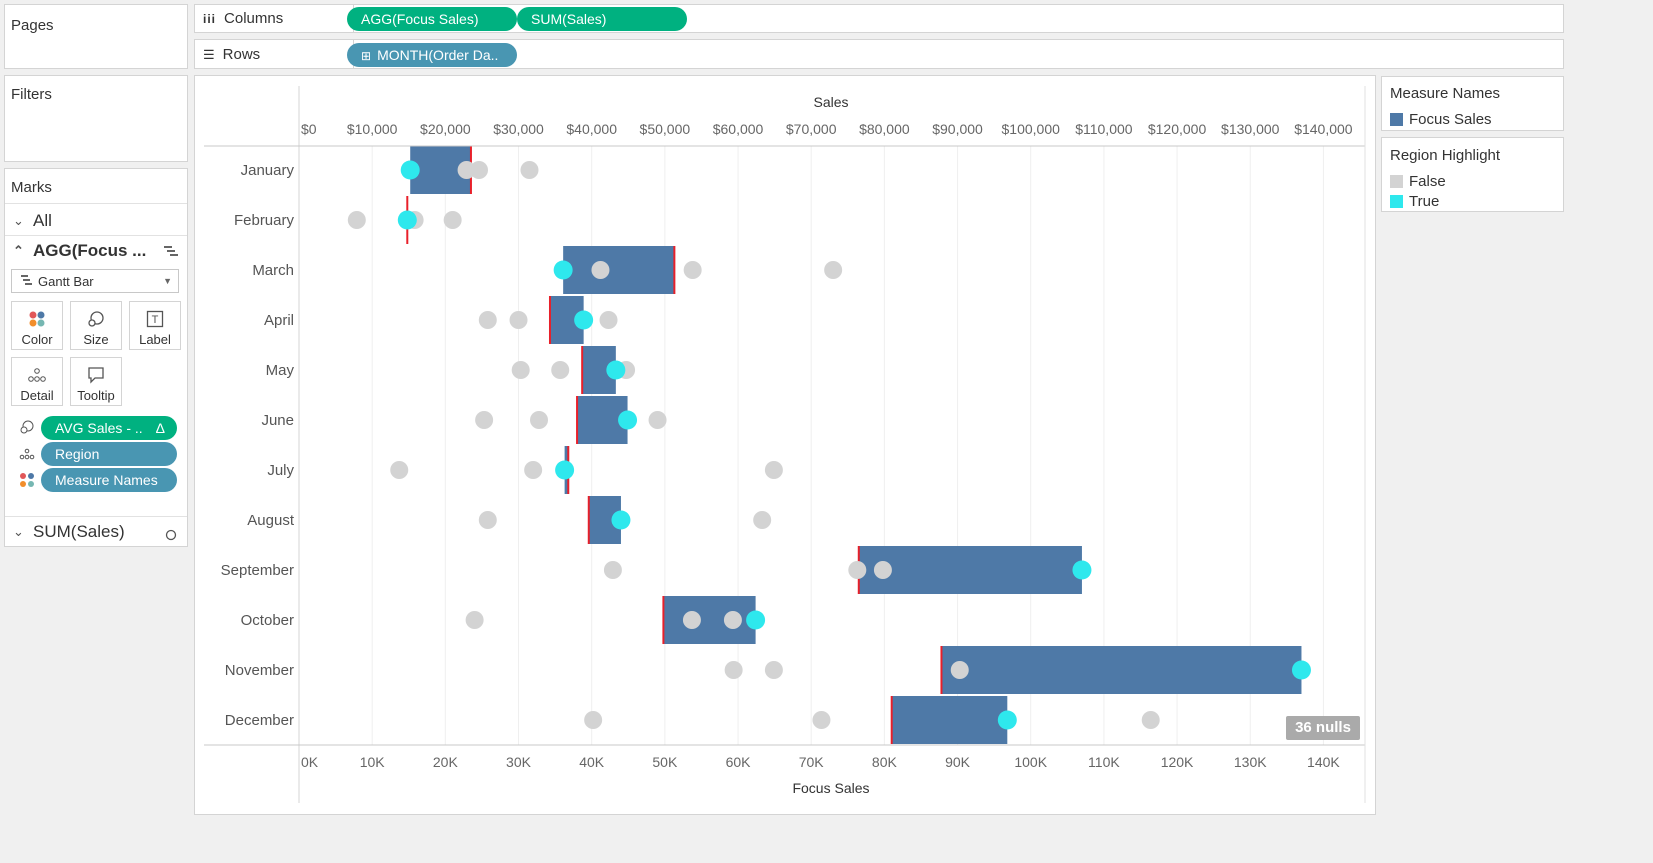 The image size is (1653, 863). I want to click on region-legend-title: Region Highlight, so click(1445, 155).